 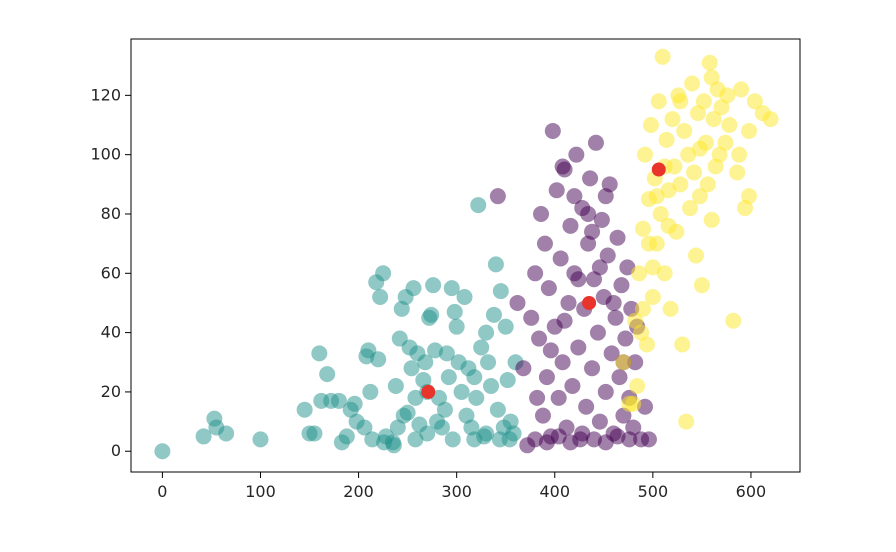 I want to click on y-axis: 0 20 40 60 80 100 120, so click(x=110, y=272).